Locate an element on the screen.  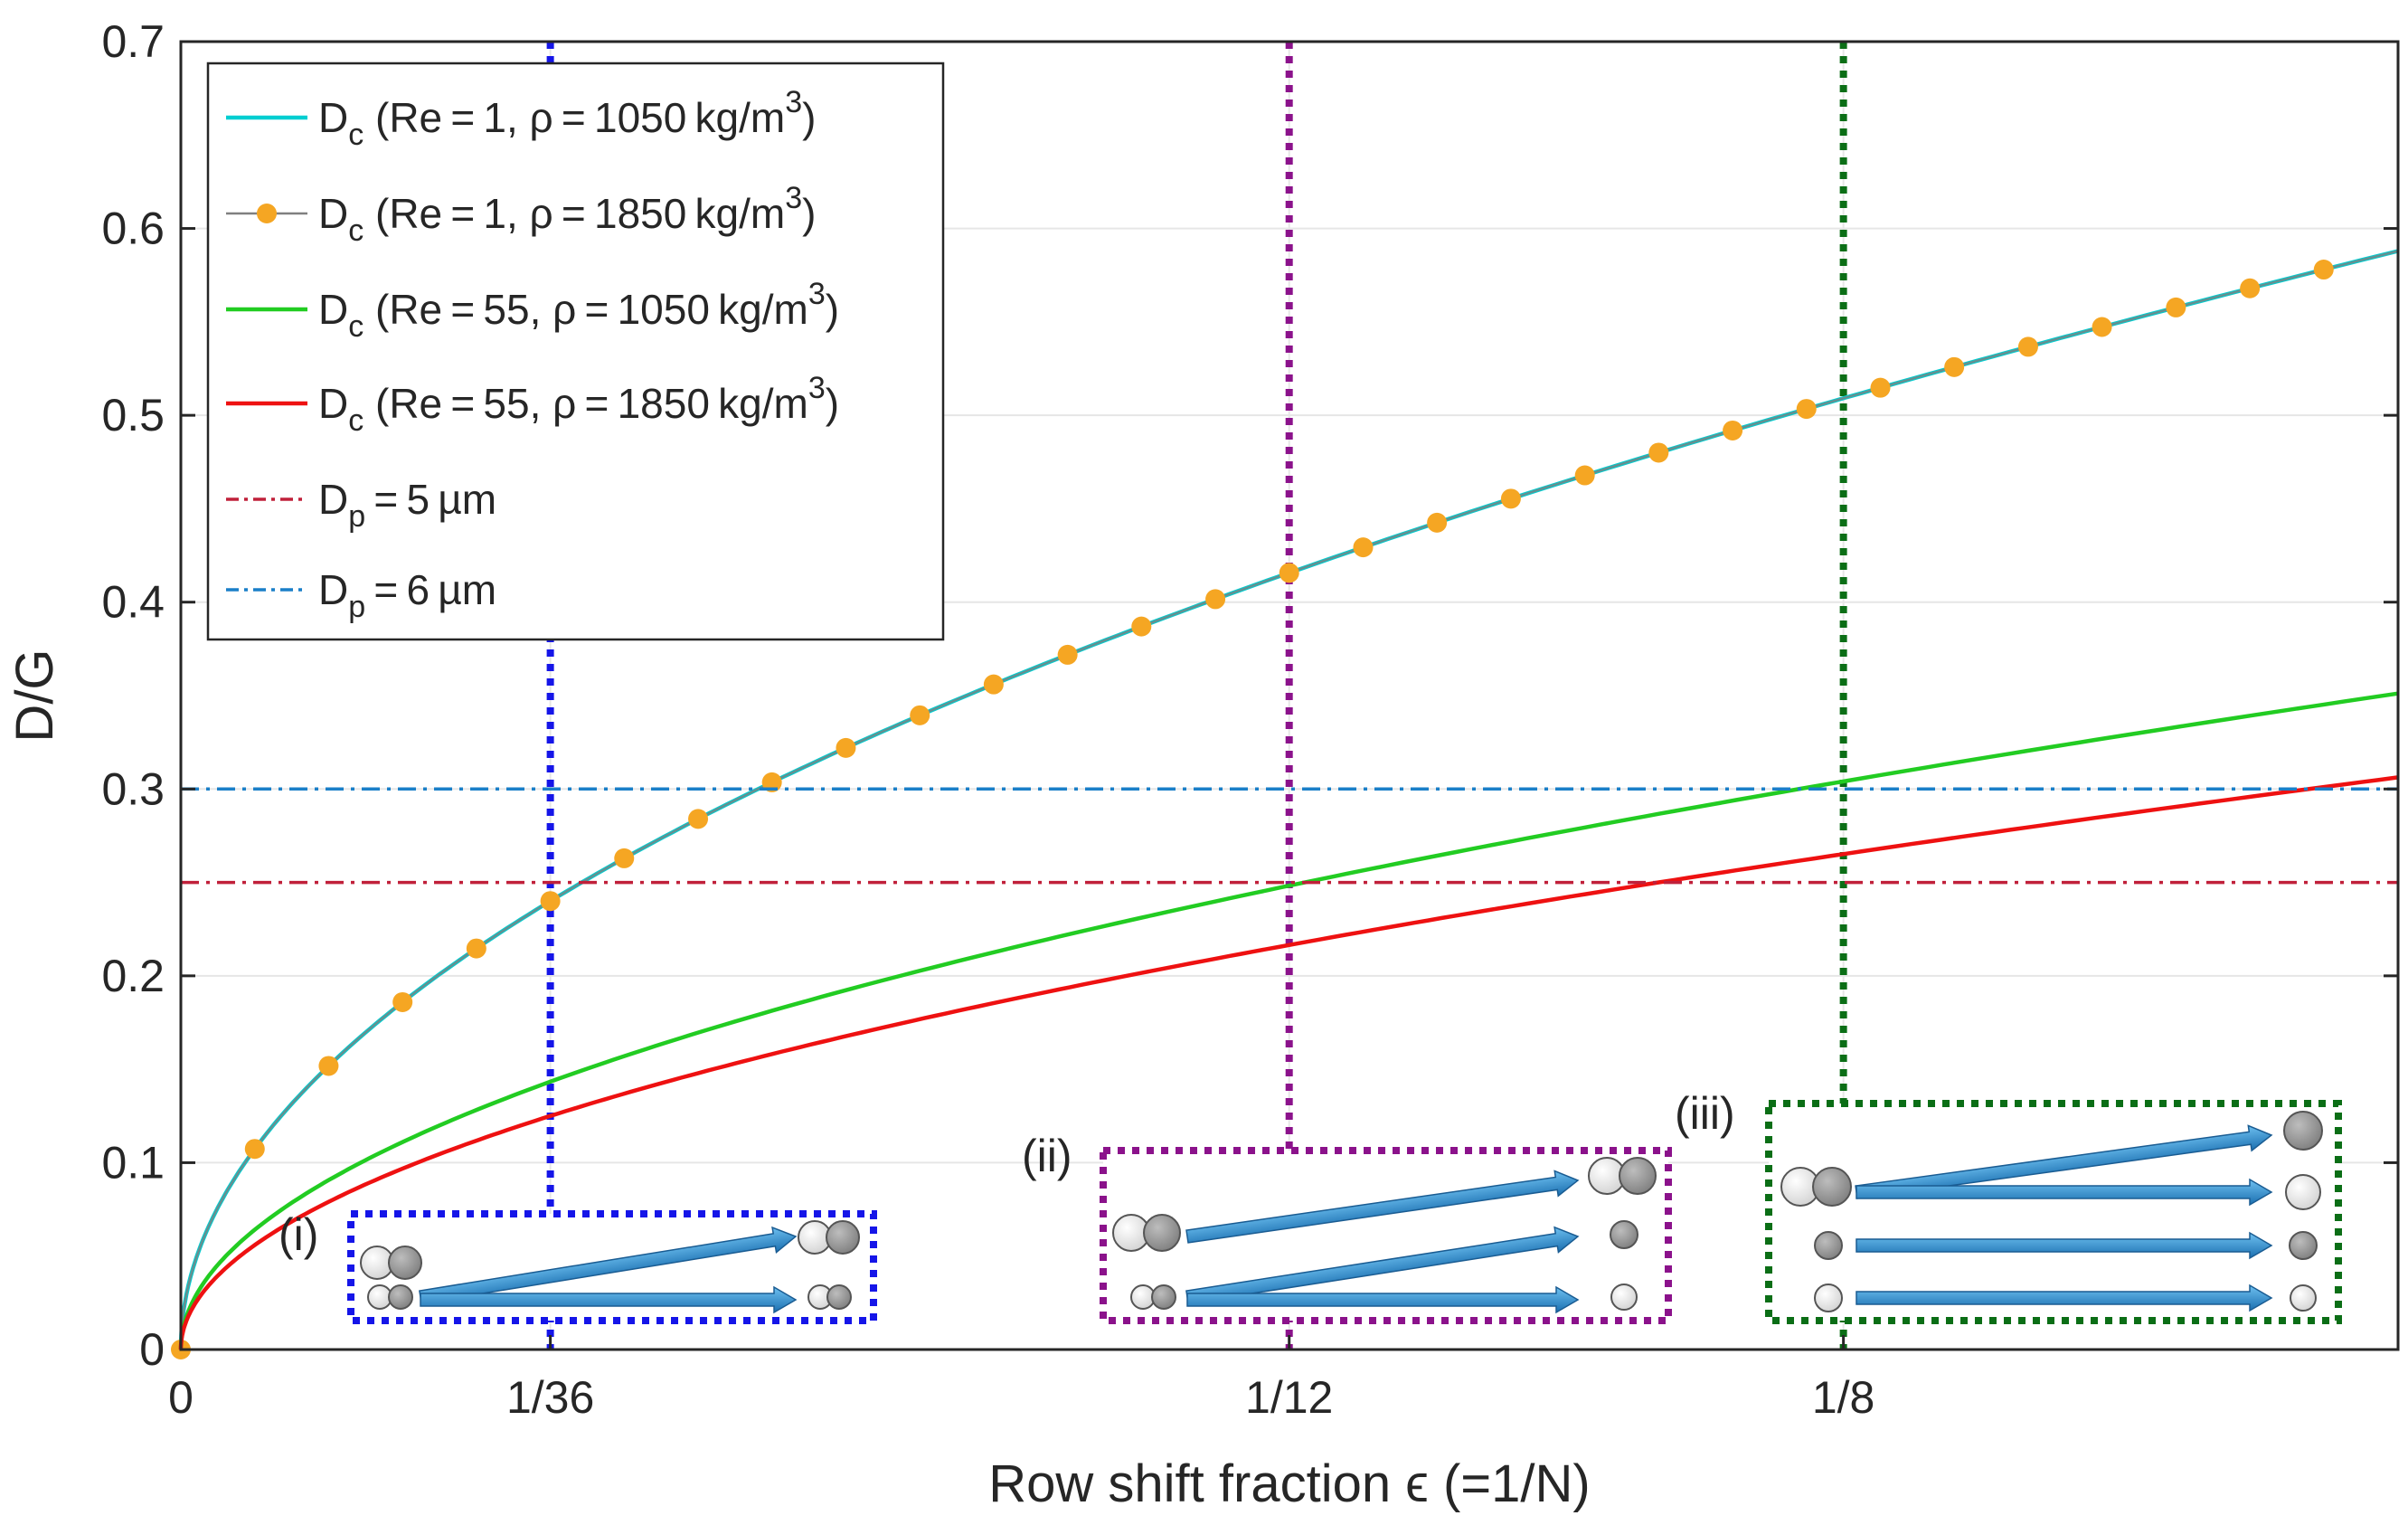
inset-panel-2: (ii) is located at coordinates (1347, 1228).